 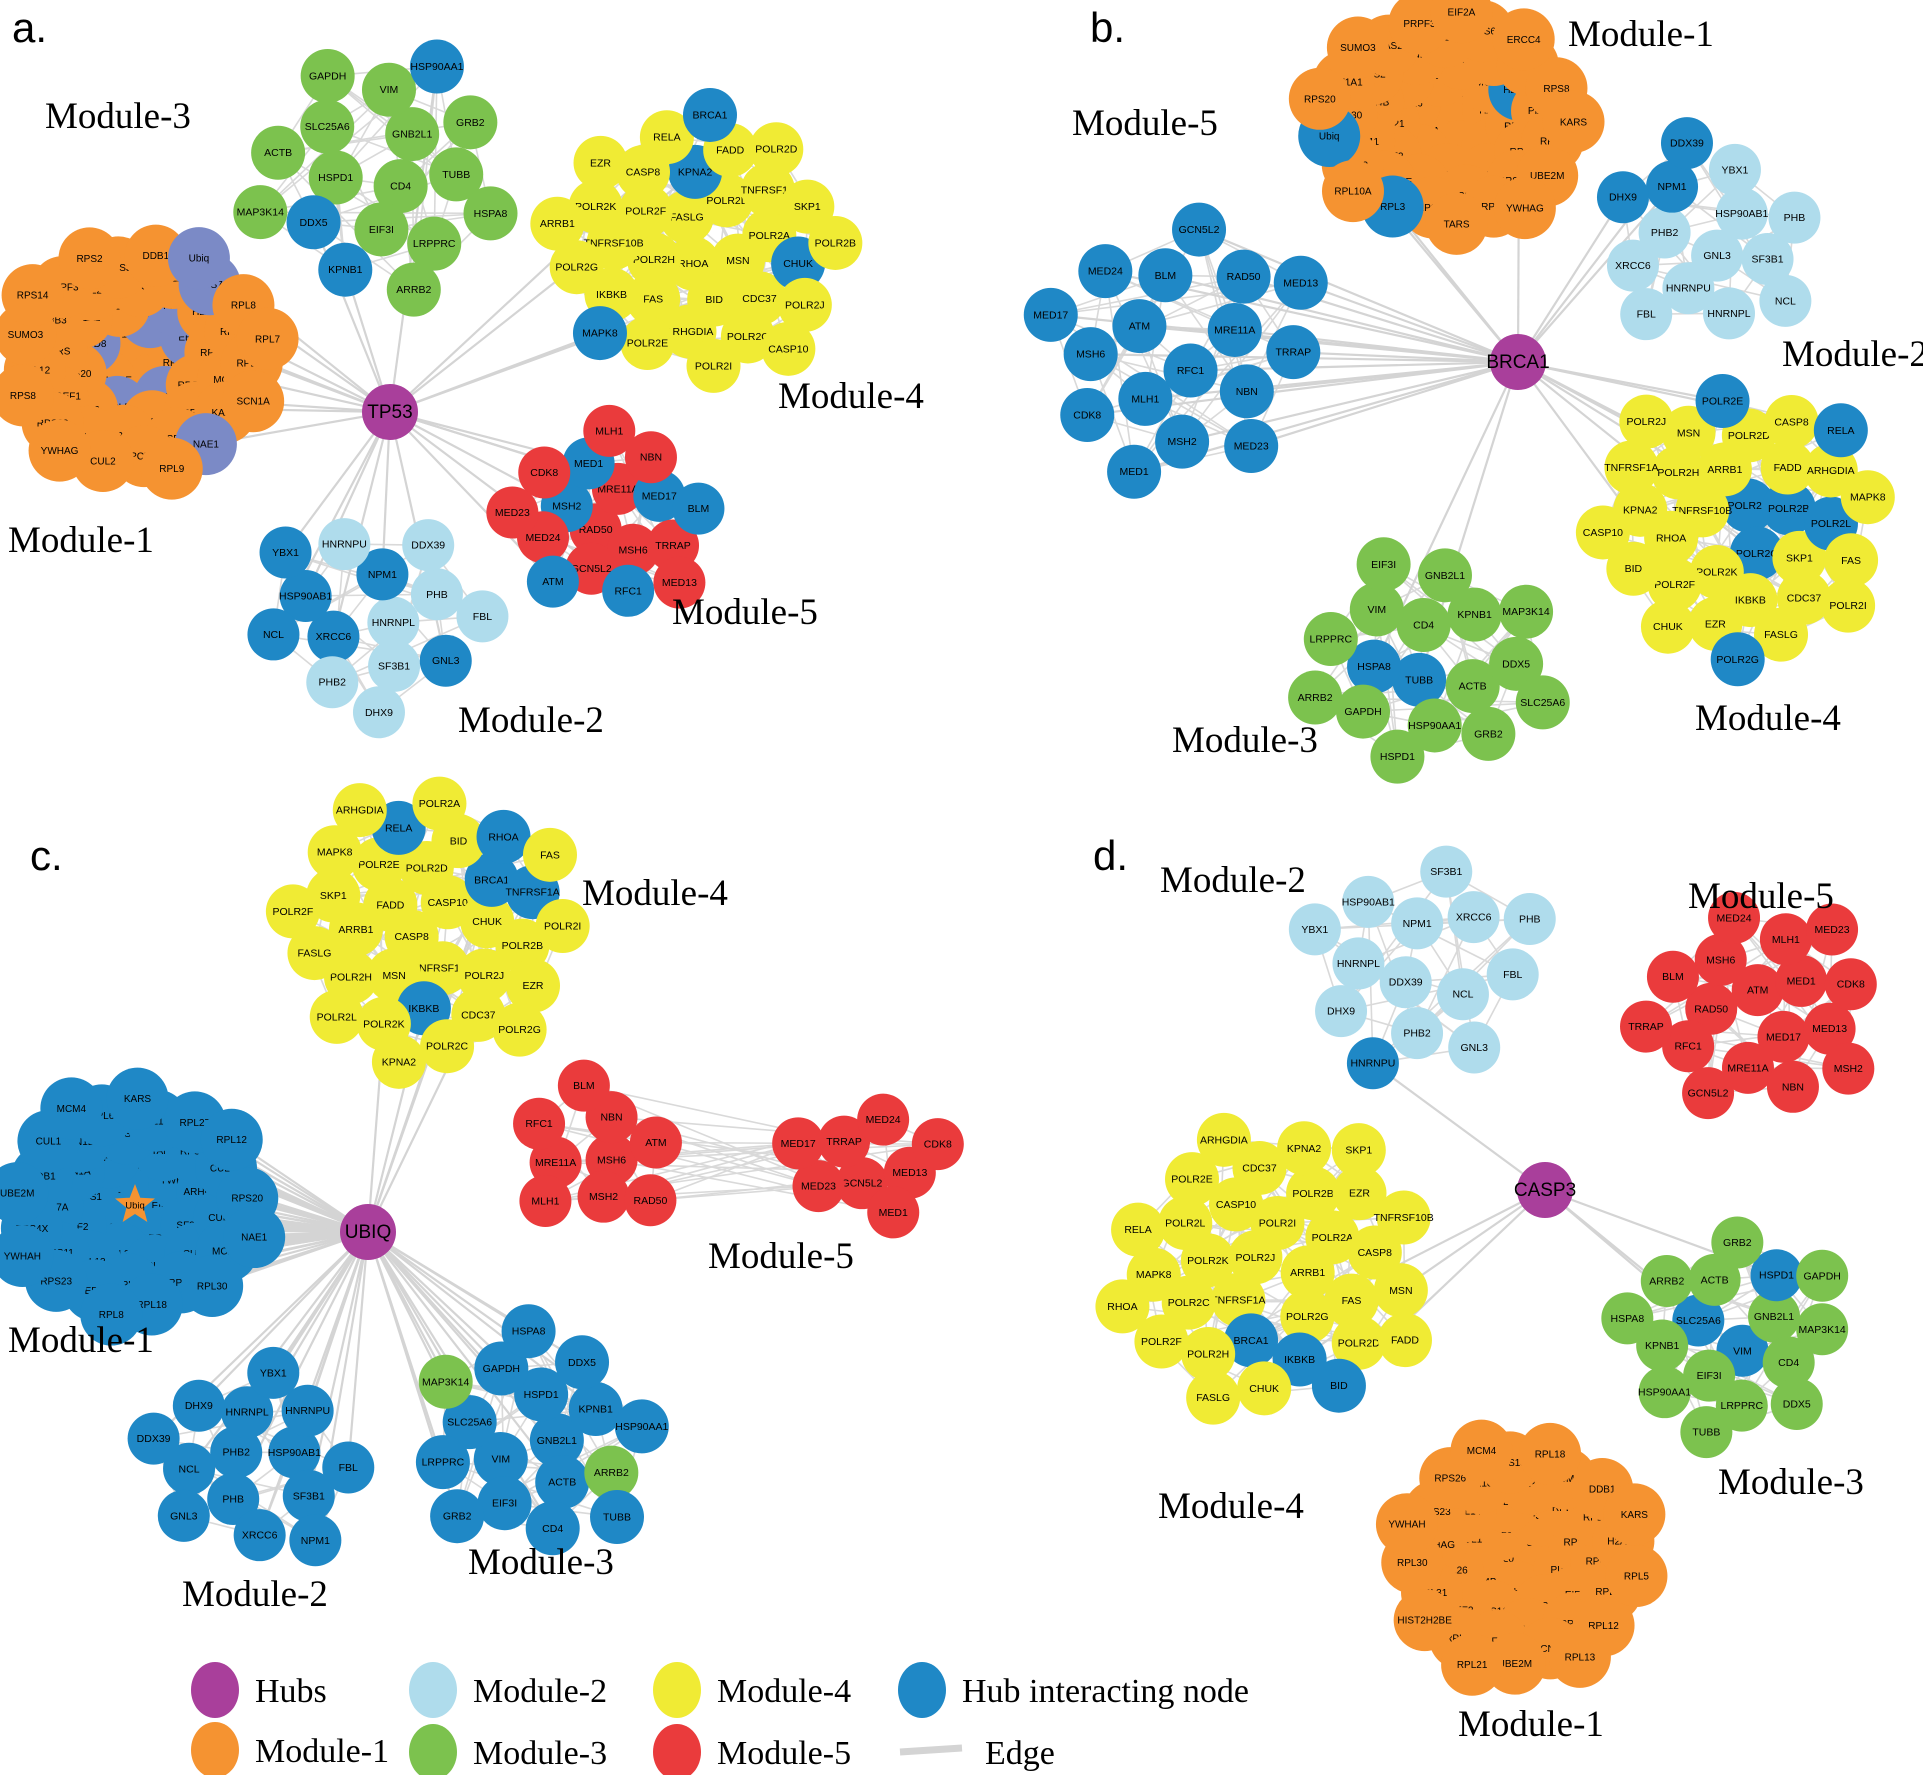 What do you see at coordinates (562, 1482) in the screenshot?
I see `node-ACTB: ACTB` at bounding box center [562, 1482].